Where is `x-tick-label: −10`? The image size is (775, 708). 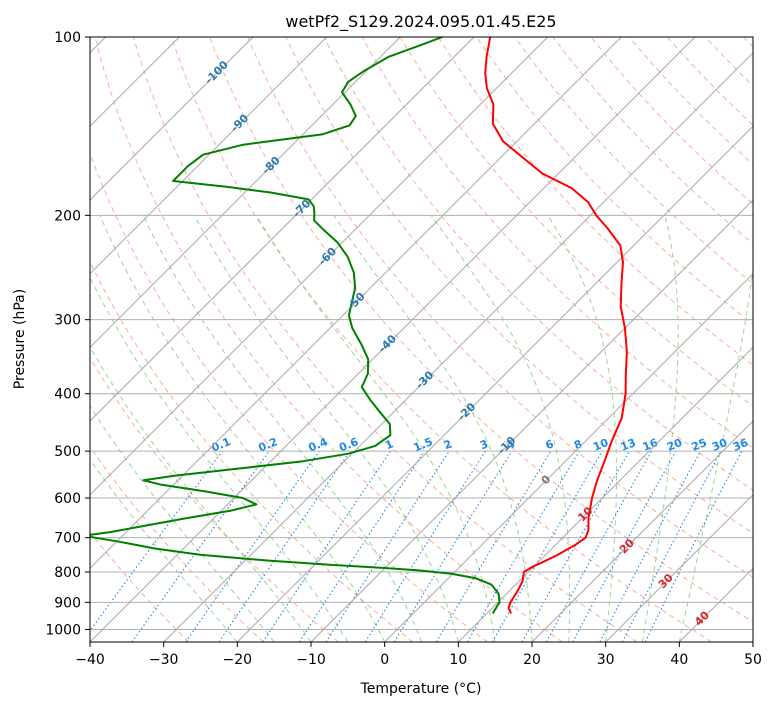
x-tick-label: −10 is located at coordinates (311, 660).